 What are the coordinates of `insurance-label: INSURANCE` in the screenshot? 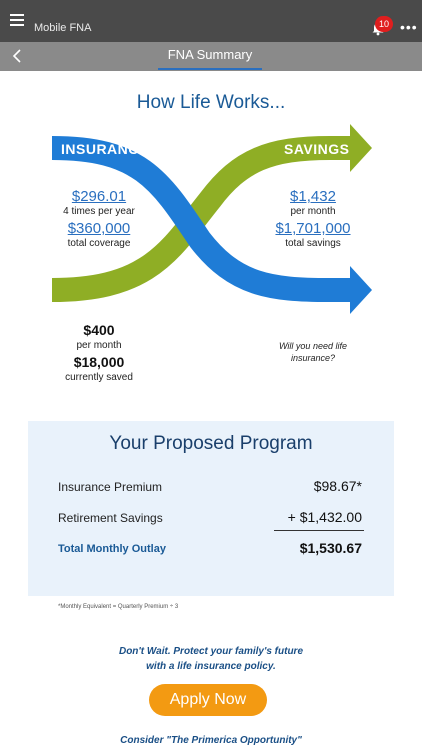 It's located at (105, 149).